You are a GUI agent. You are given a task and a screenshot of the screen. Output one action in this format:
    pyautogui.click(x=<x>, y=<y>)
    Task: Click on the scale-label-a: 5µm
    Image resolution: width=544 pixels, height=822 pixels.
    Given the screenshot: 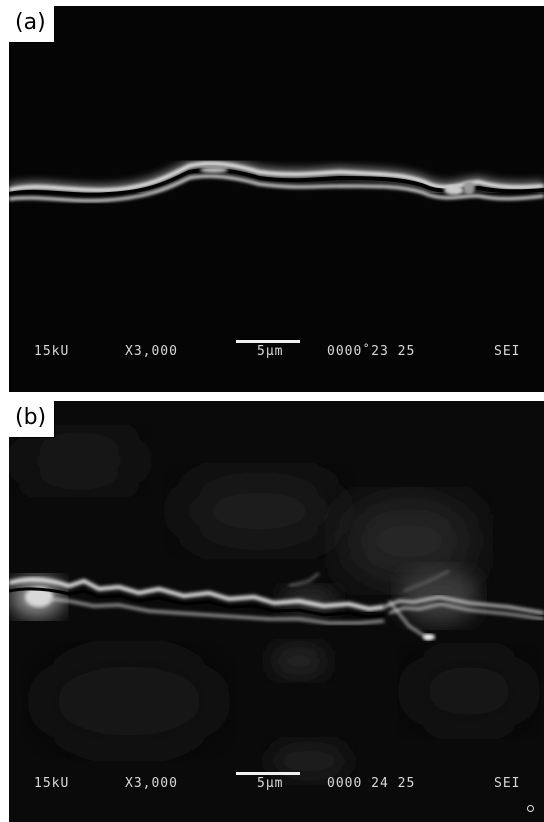 What is the action you would take?
    pyautogui.click(x=270, y=351)
    